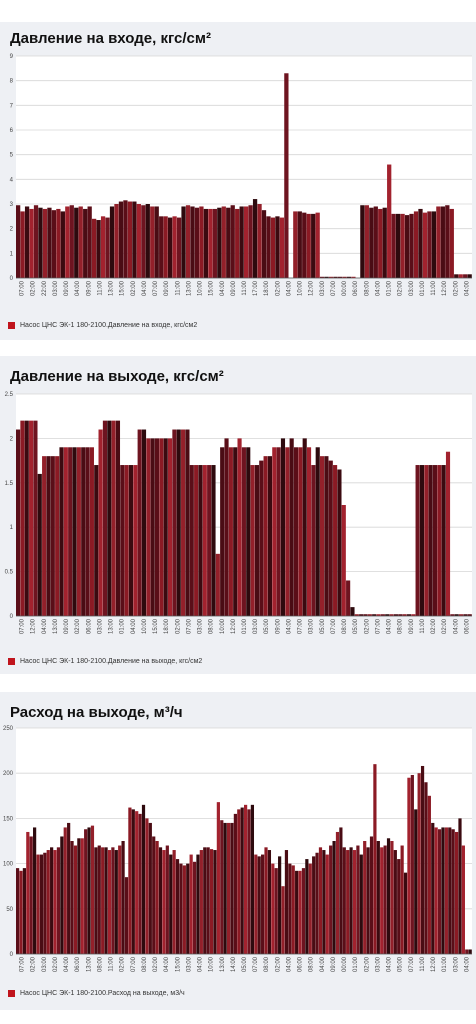 Image resolution: width=476 pixels, height=1024 pixels. What do you see at coordinates (56, 626) in the screenshot?
I see `x-tick-label: 13:00` at bounding box center [56, 626].